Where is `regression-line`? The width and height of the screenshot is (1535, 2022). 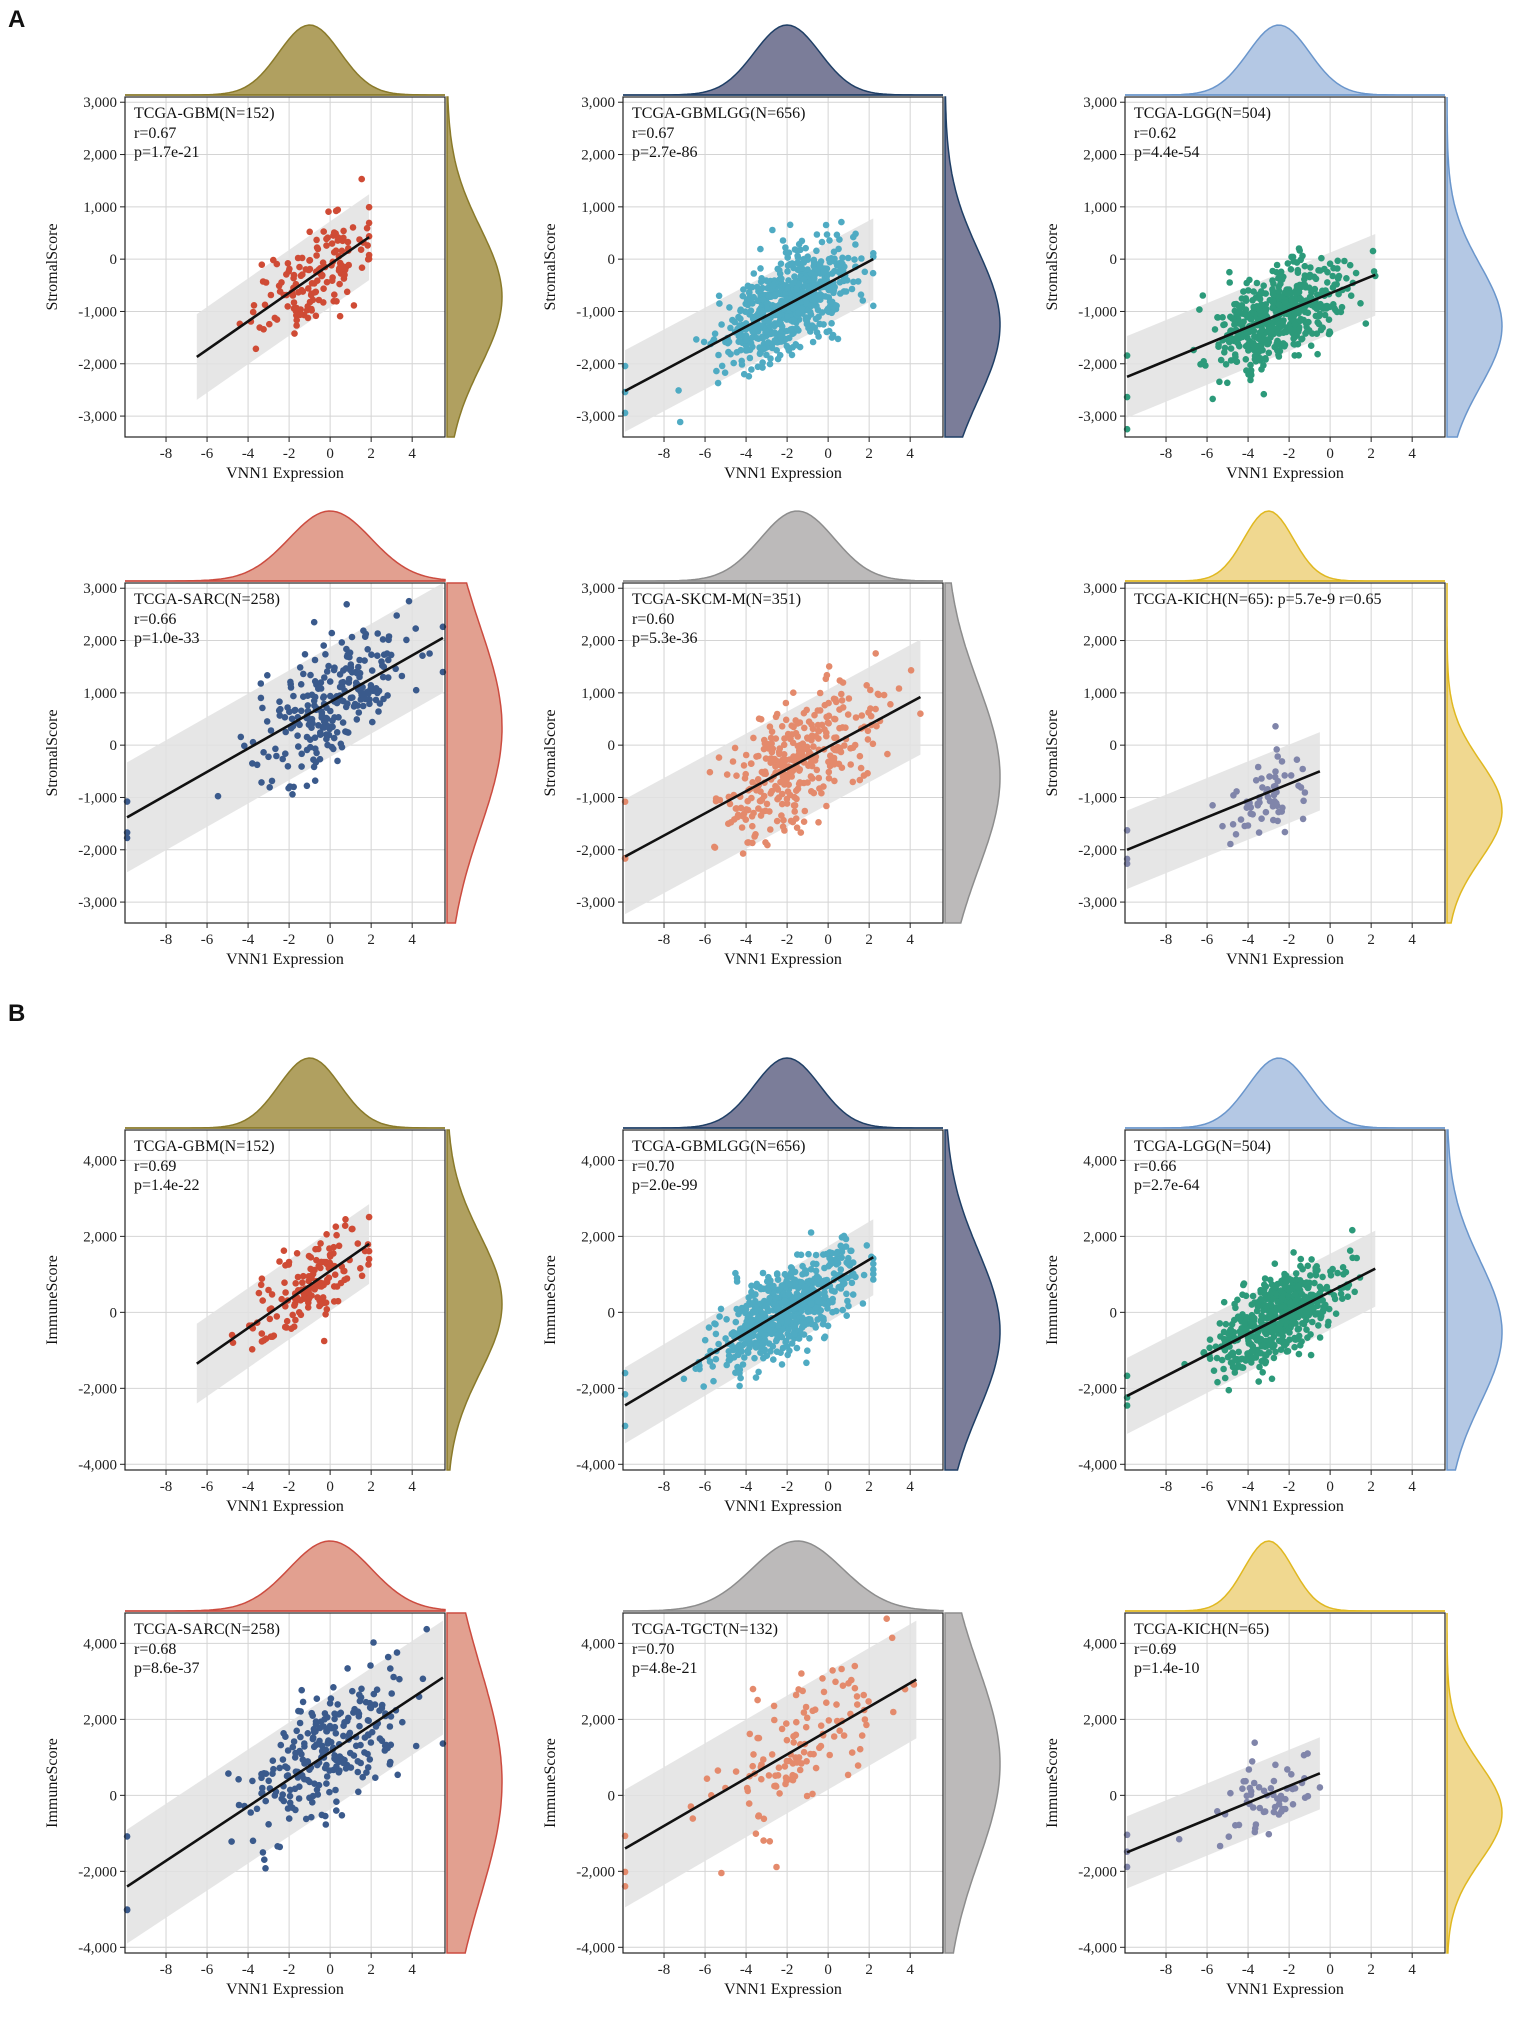
regression-line is located at coordinates (283, 1303).